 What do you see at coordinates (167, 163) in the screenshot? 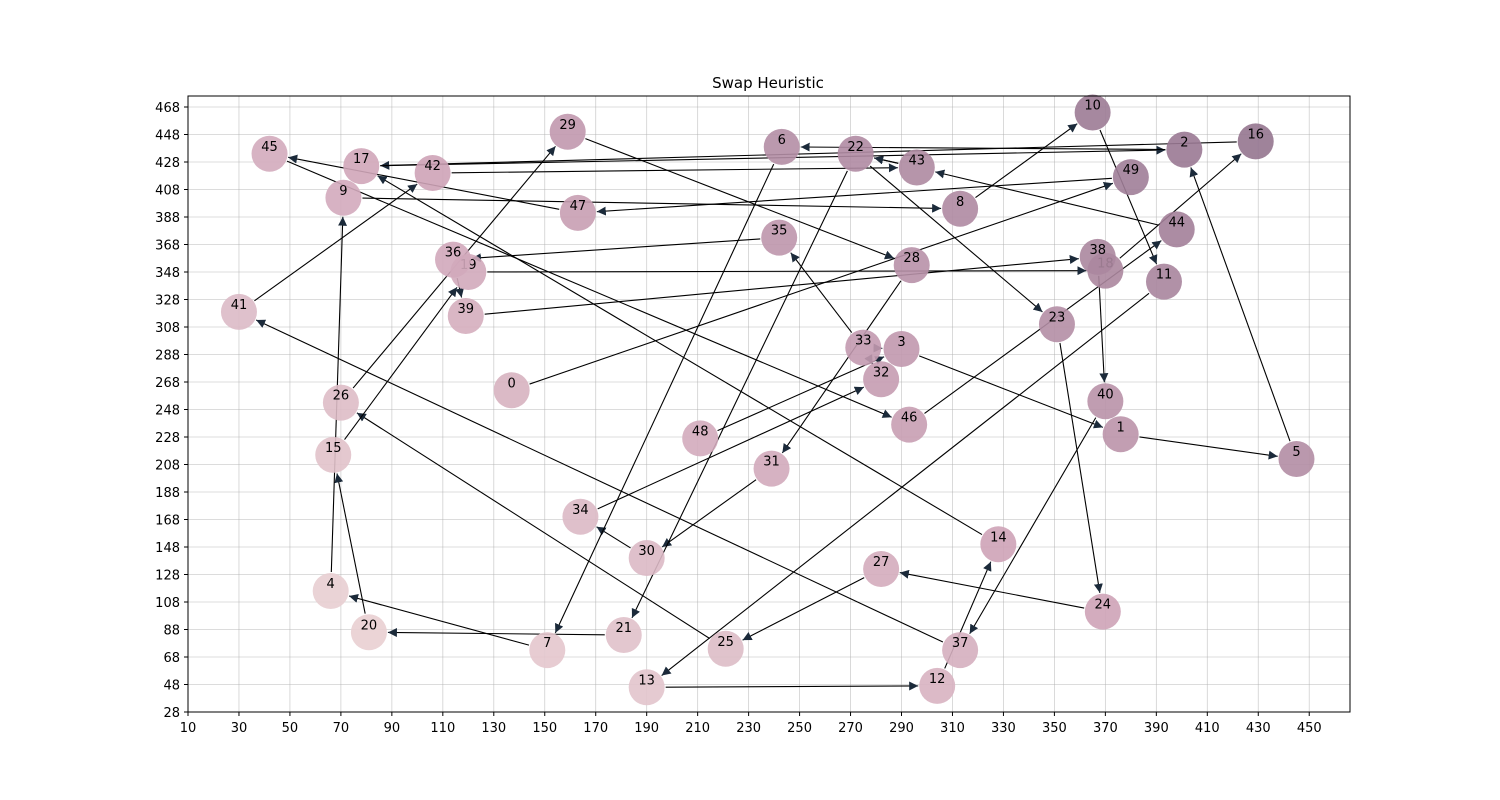
I see `y-tick-label: 428` at bounding box center [167, 163].